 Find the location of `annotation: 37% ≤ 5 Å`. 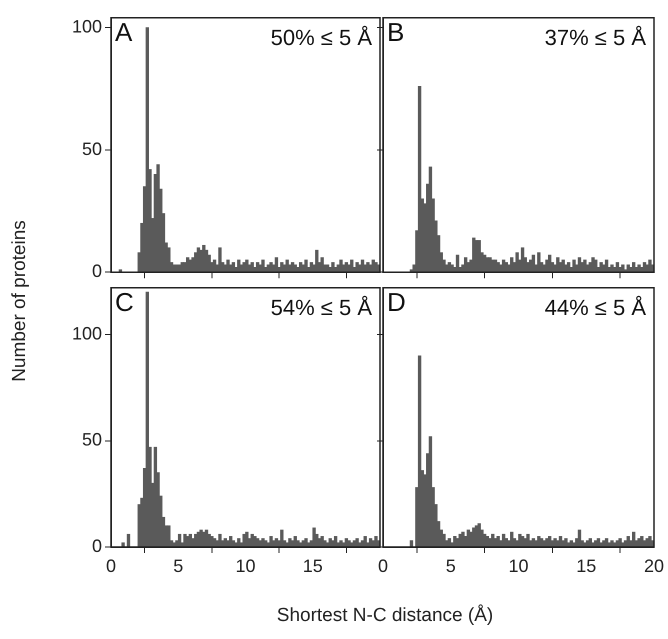

annotation: 37% ≤ 5 Å is located at coordinates (595, 37).